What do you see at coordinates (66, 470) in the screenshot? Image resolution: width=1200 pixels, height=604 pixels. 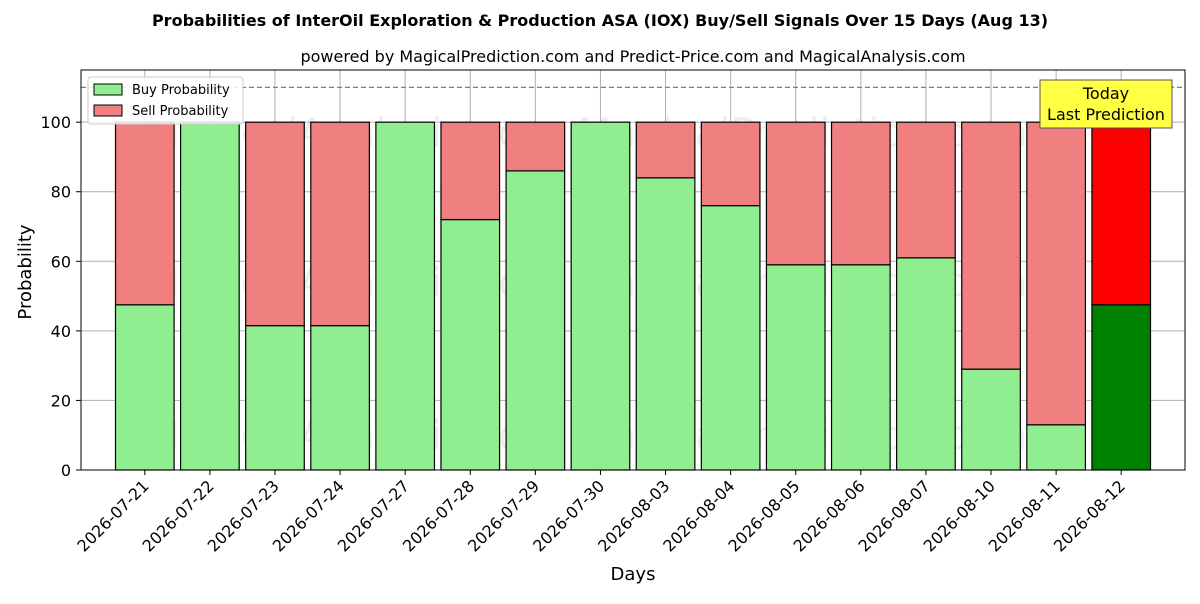 I see `y-tick-label: 0` at bounding box center [66, 470].